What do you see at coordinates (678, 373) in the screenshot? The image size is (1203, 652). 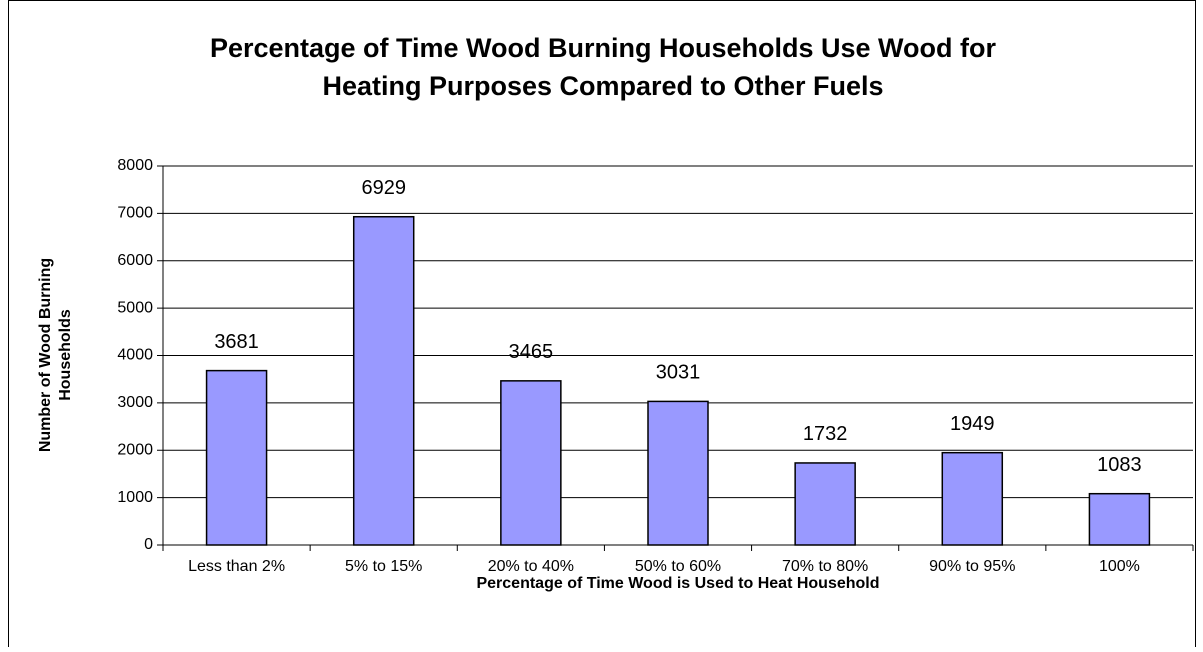 I see `value-label: 3031` at bounding box center [678, 373].